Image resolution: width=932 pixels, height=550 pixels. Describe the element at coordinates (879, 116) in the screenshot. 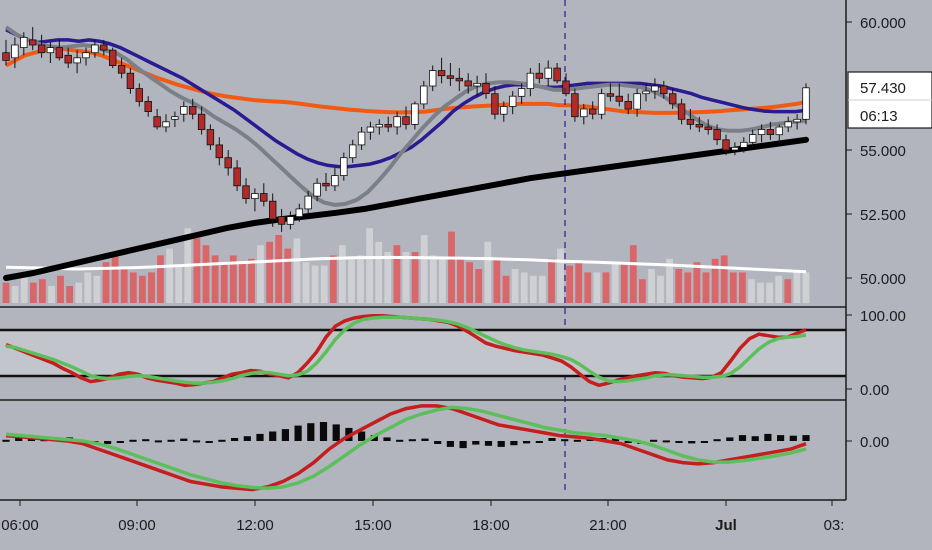

I see `bar-countdown: 06:13` at that location.